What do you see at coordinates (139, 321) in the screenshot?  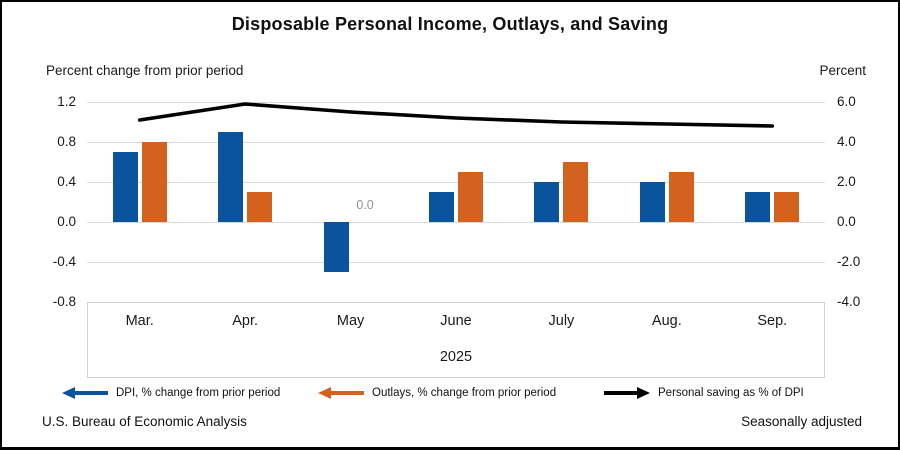 I see `x-axis-label-mar: Mar.` at bounding box center [139, 321].